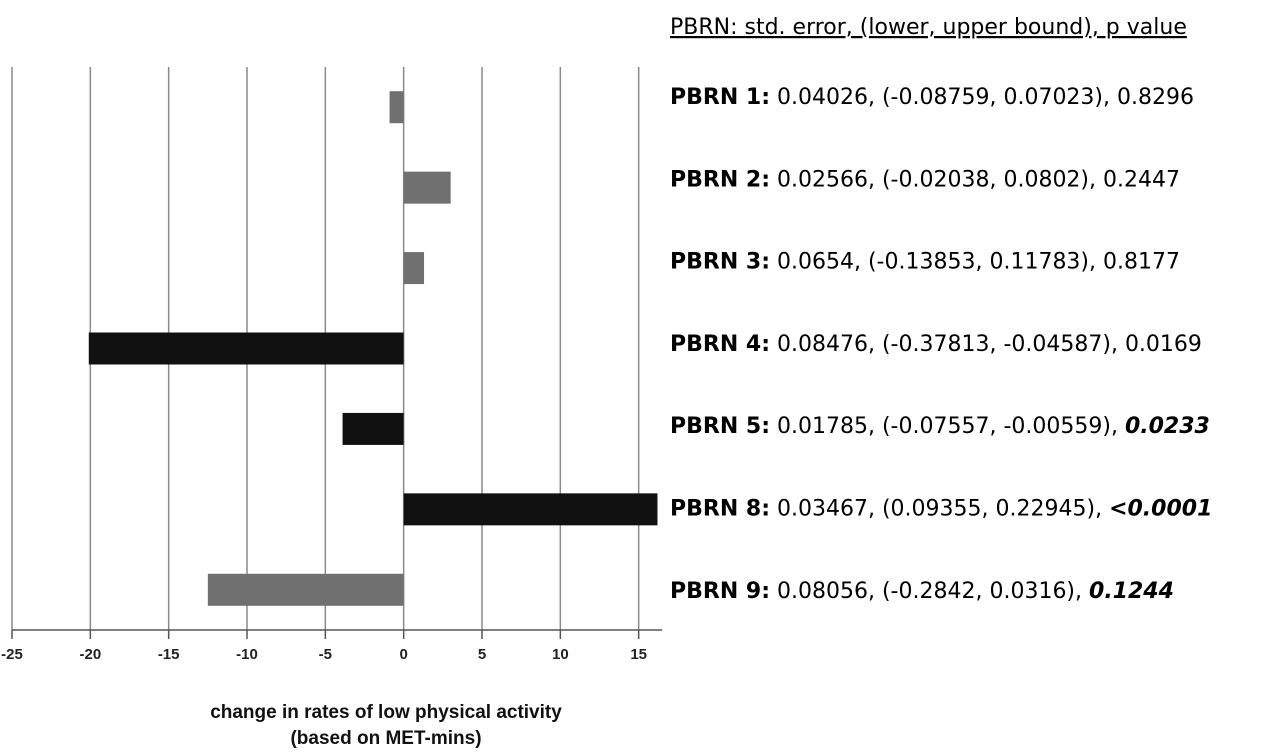  Describe the element at coordinates (943, 97) in the screenshot. I see `annotation-stats: 0.04026, (-0.08759, 0.07023),` at that location.